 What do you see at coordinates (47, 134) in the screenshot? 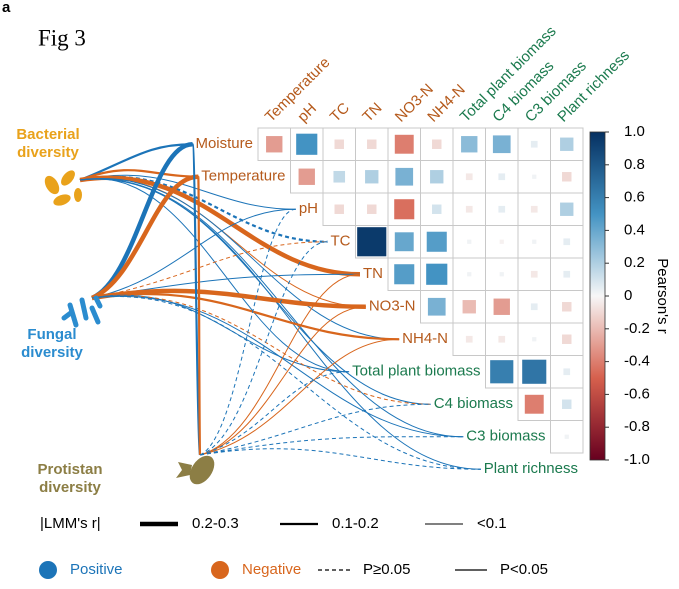
I see `source-label: Bacterial` at bounding box center [47, 134].